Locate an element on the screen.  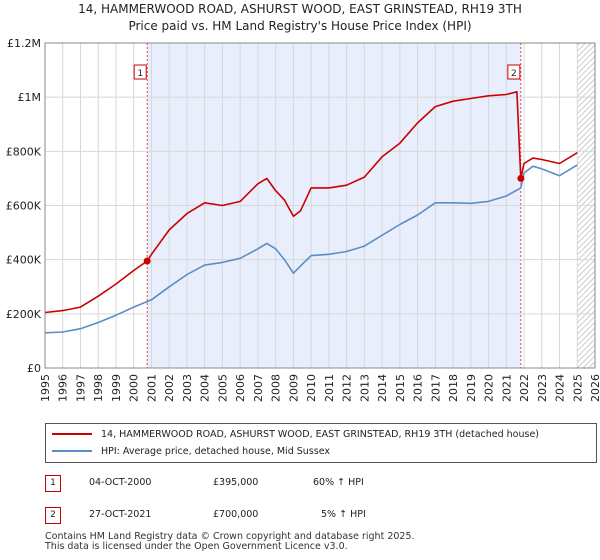
legend-swatch-hpi is located at coordinates (72, 451).